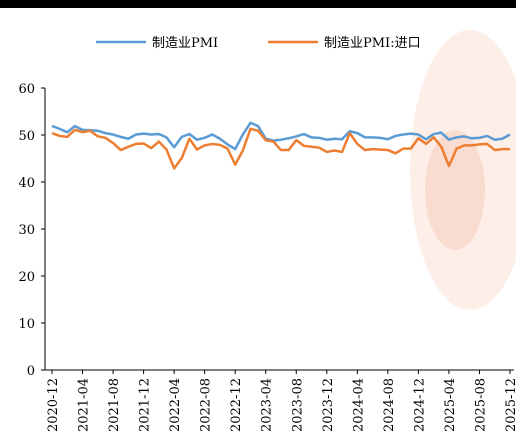  Describe the element at coordinates (510, 405) in the screenshot. I see `x-tick-label: 2025-12` at that location.